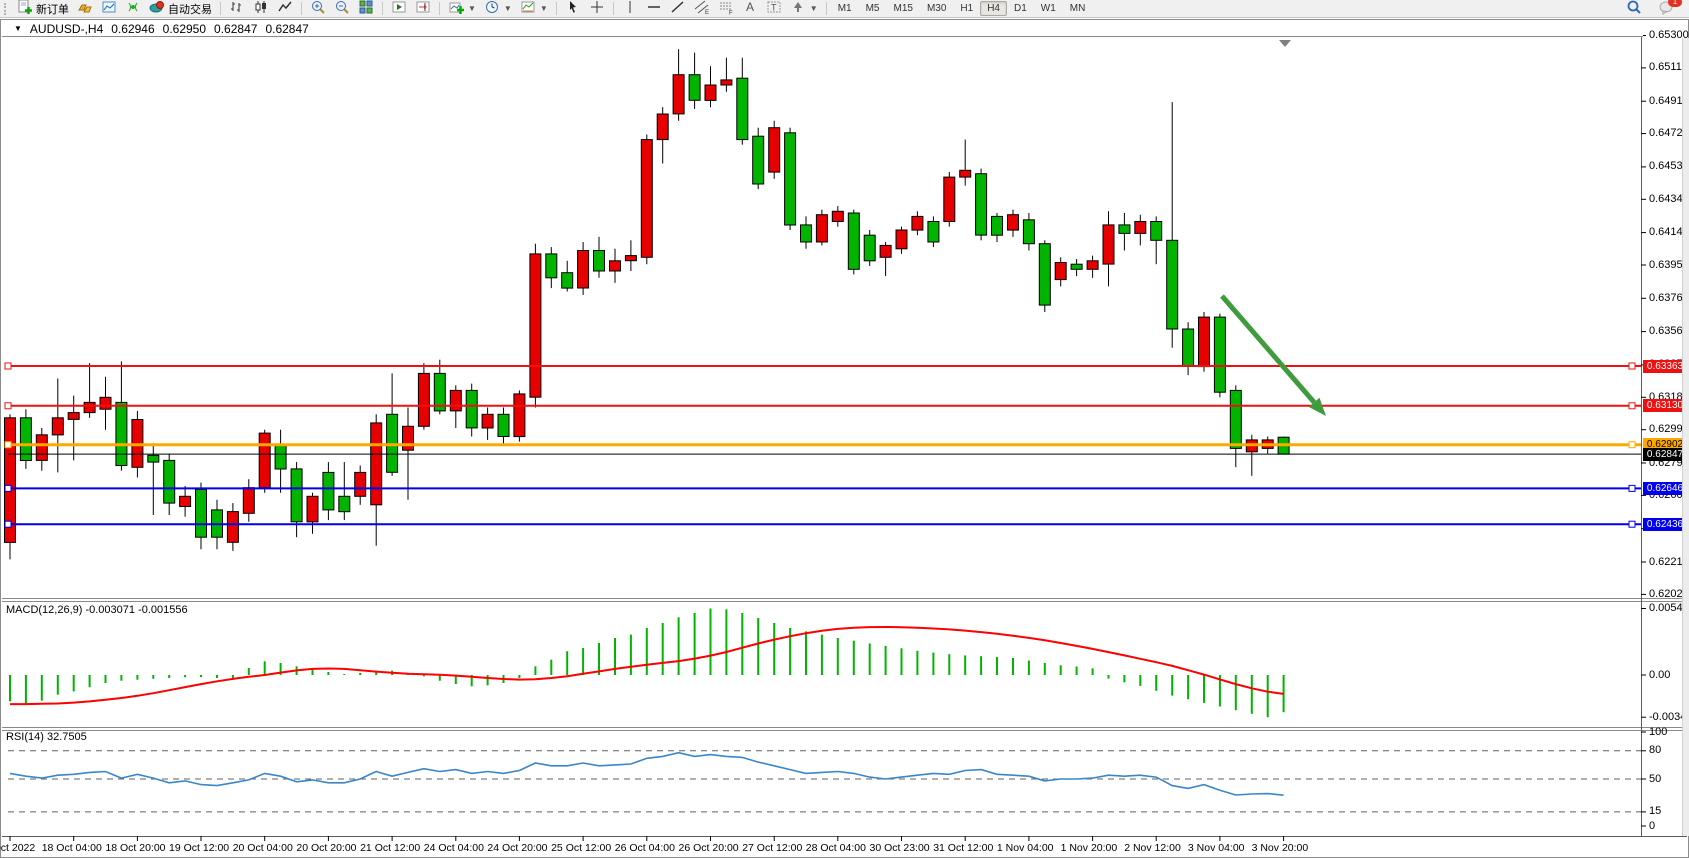 Image resolution: width=1689 pixels, height=858 pixels. I want to click on chart-symbol-title: AUDUSD-,H4, so click(66, 28).